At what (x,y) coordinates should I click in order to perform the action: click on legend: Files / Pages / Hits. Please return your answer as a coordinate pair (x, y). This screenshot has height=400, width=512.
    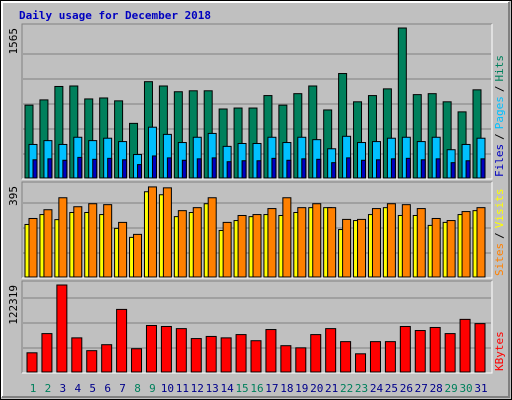
    Looking at the image, I should click on (499, 116).